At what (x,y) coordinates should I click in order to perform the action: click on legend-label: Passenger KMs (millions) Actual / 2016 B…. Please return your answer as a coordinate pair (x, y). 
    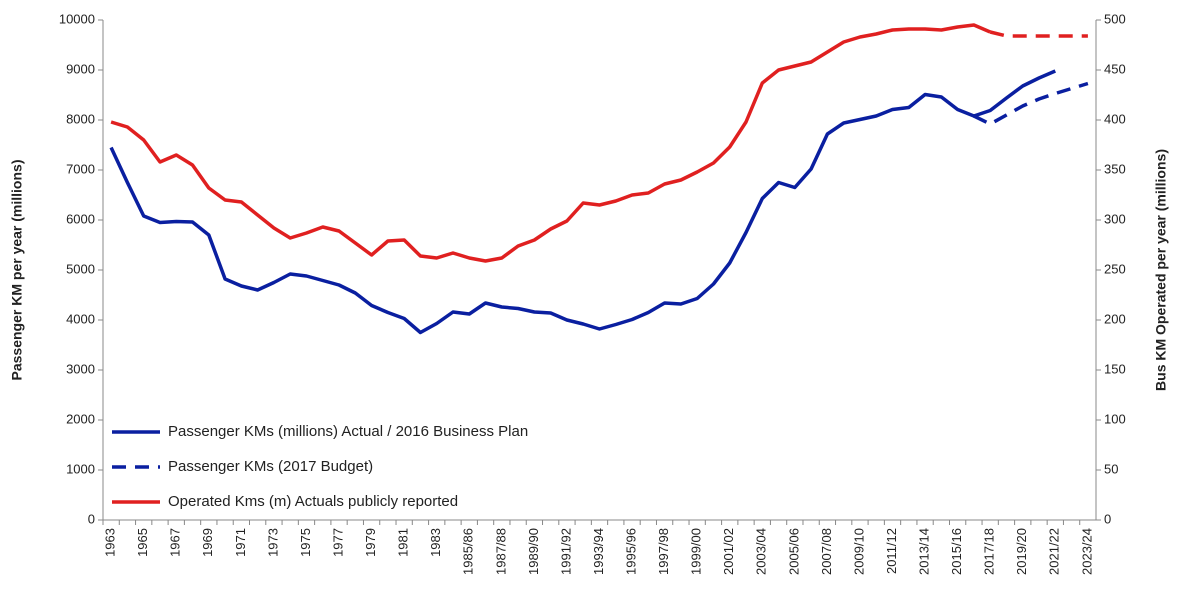
    Looking at the image, I should click on (348, 431).